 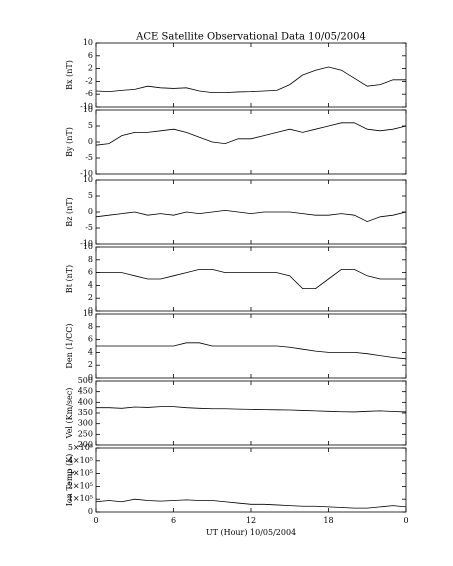 I want to click on y-tick-label: -2, so click(x=89, y=80).